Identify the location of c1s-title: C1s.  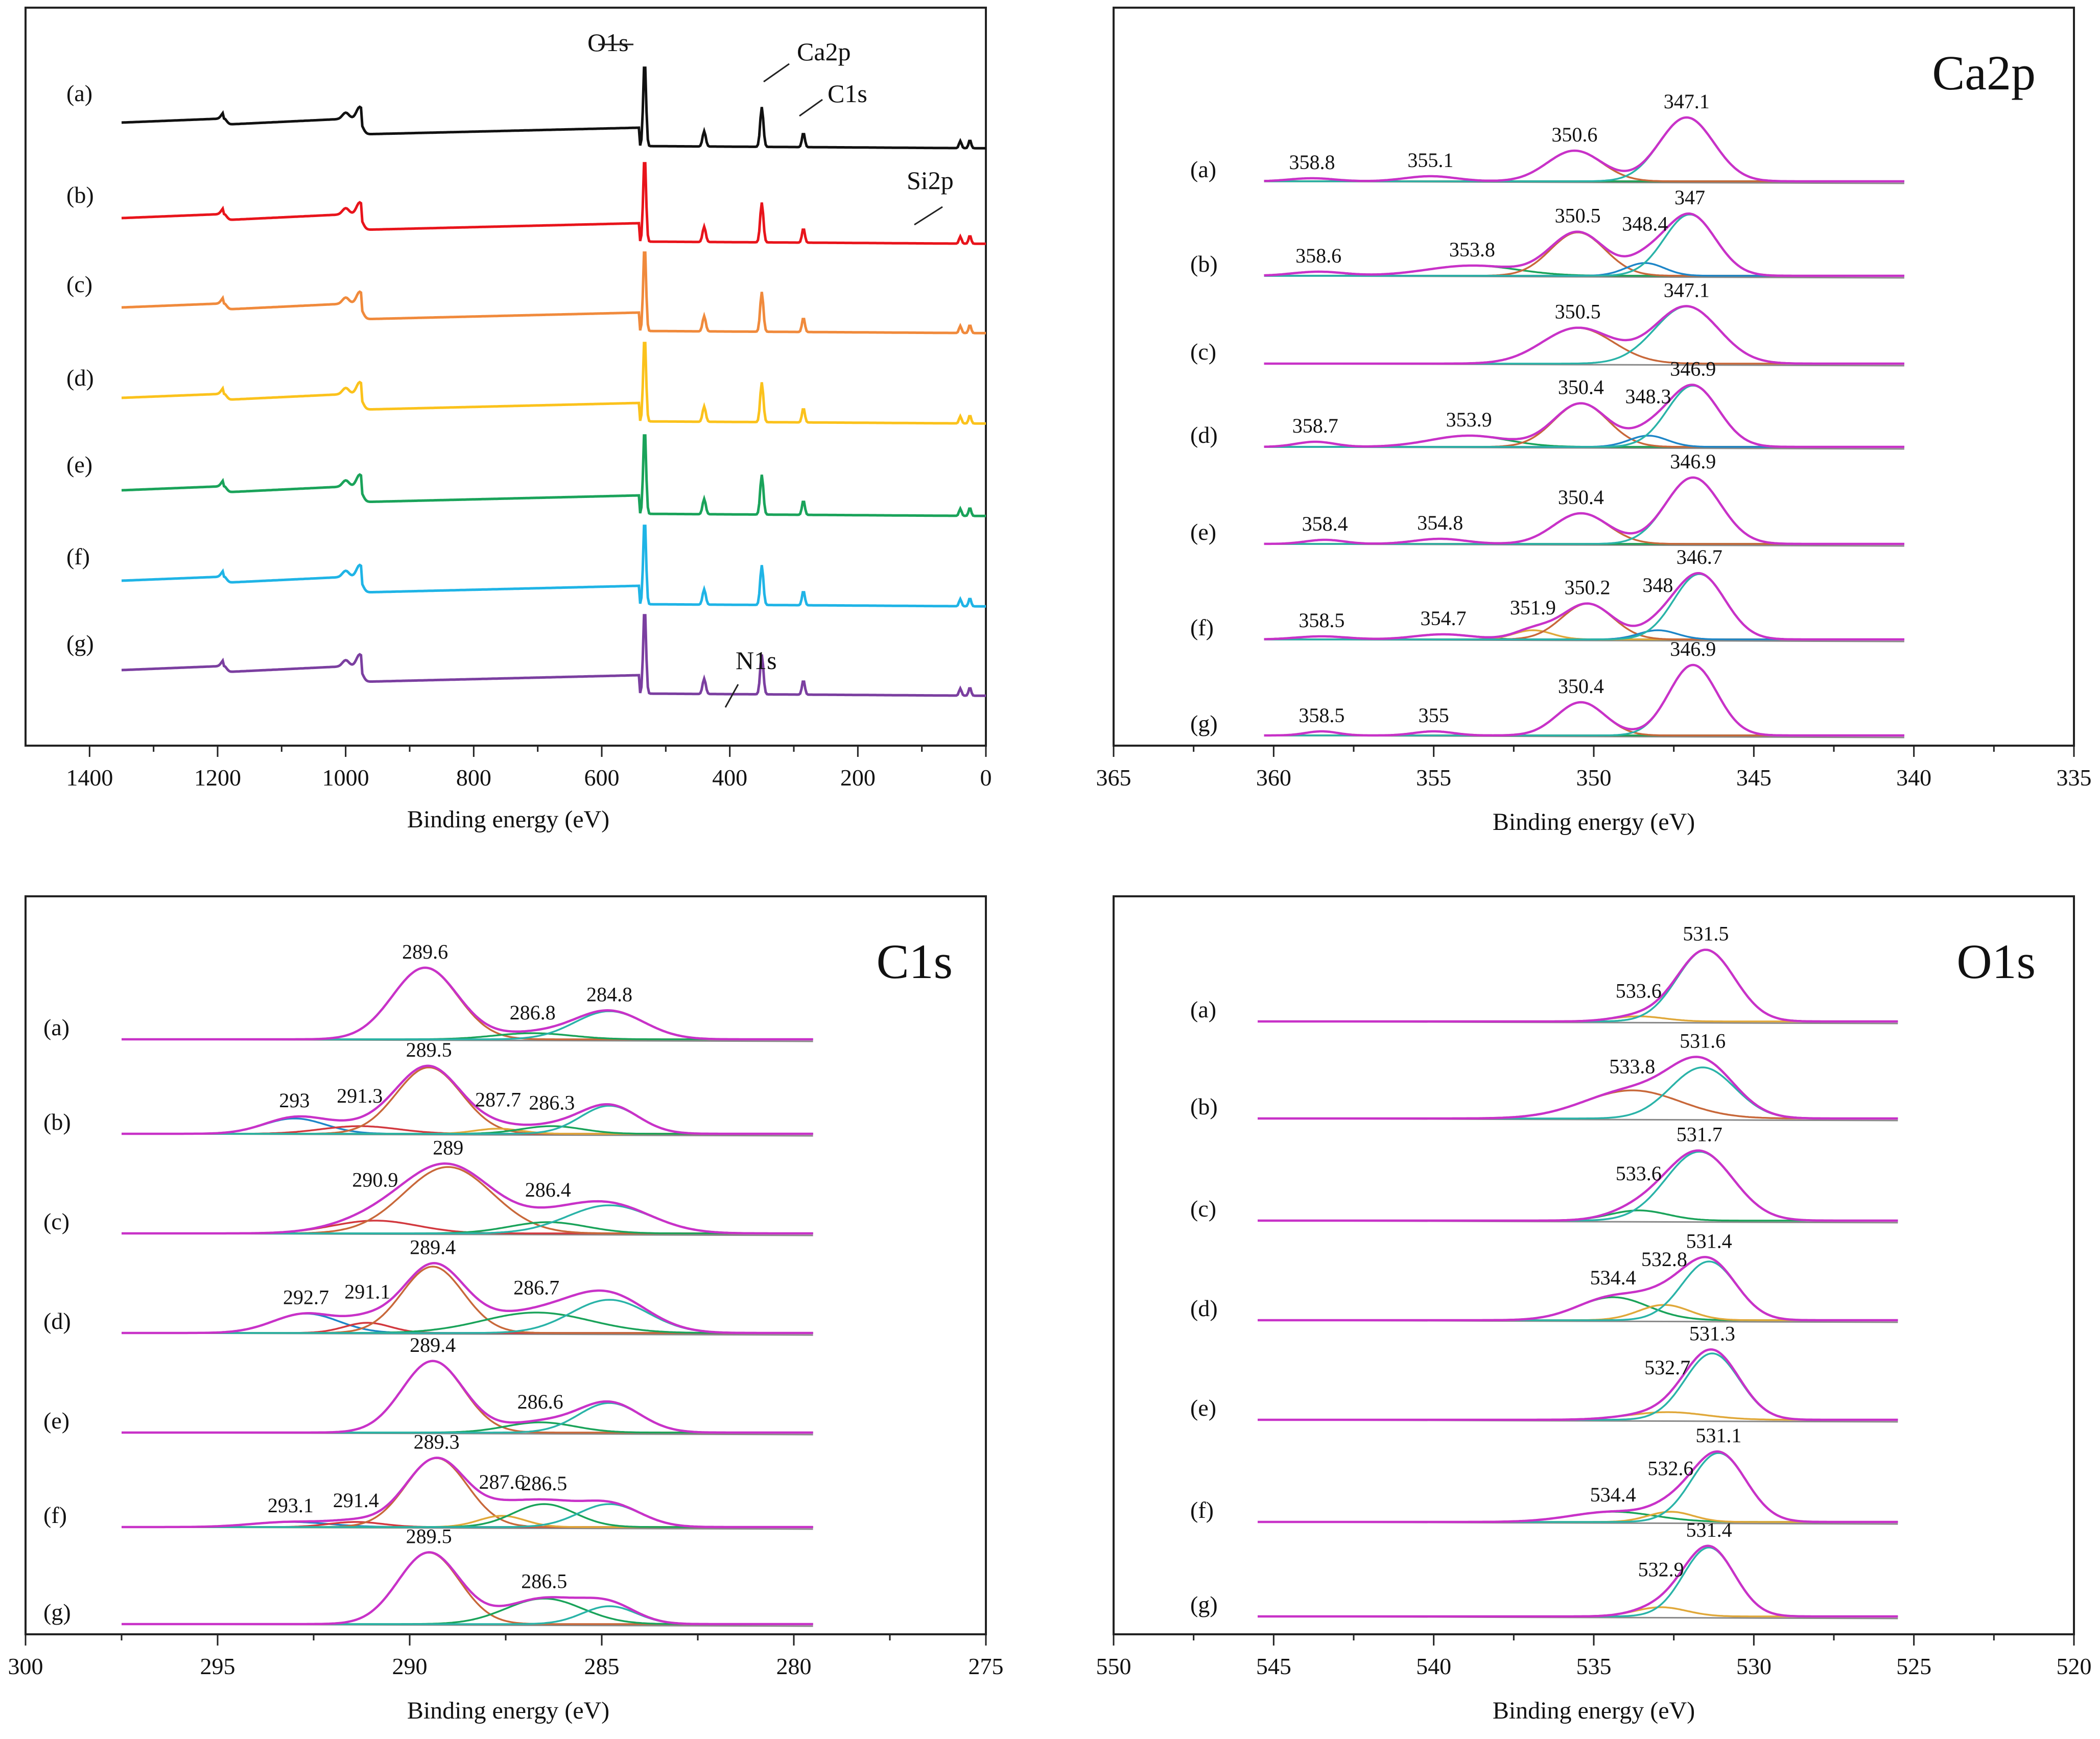
(915, 961).